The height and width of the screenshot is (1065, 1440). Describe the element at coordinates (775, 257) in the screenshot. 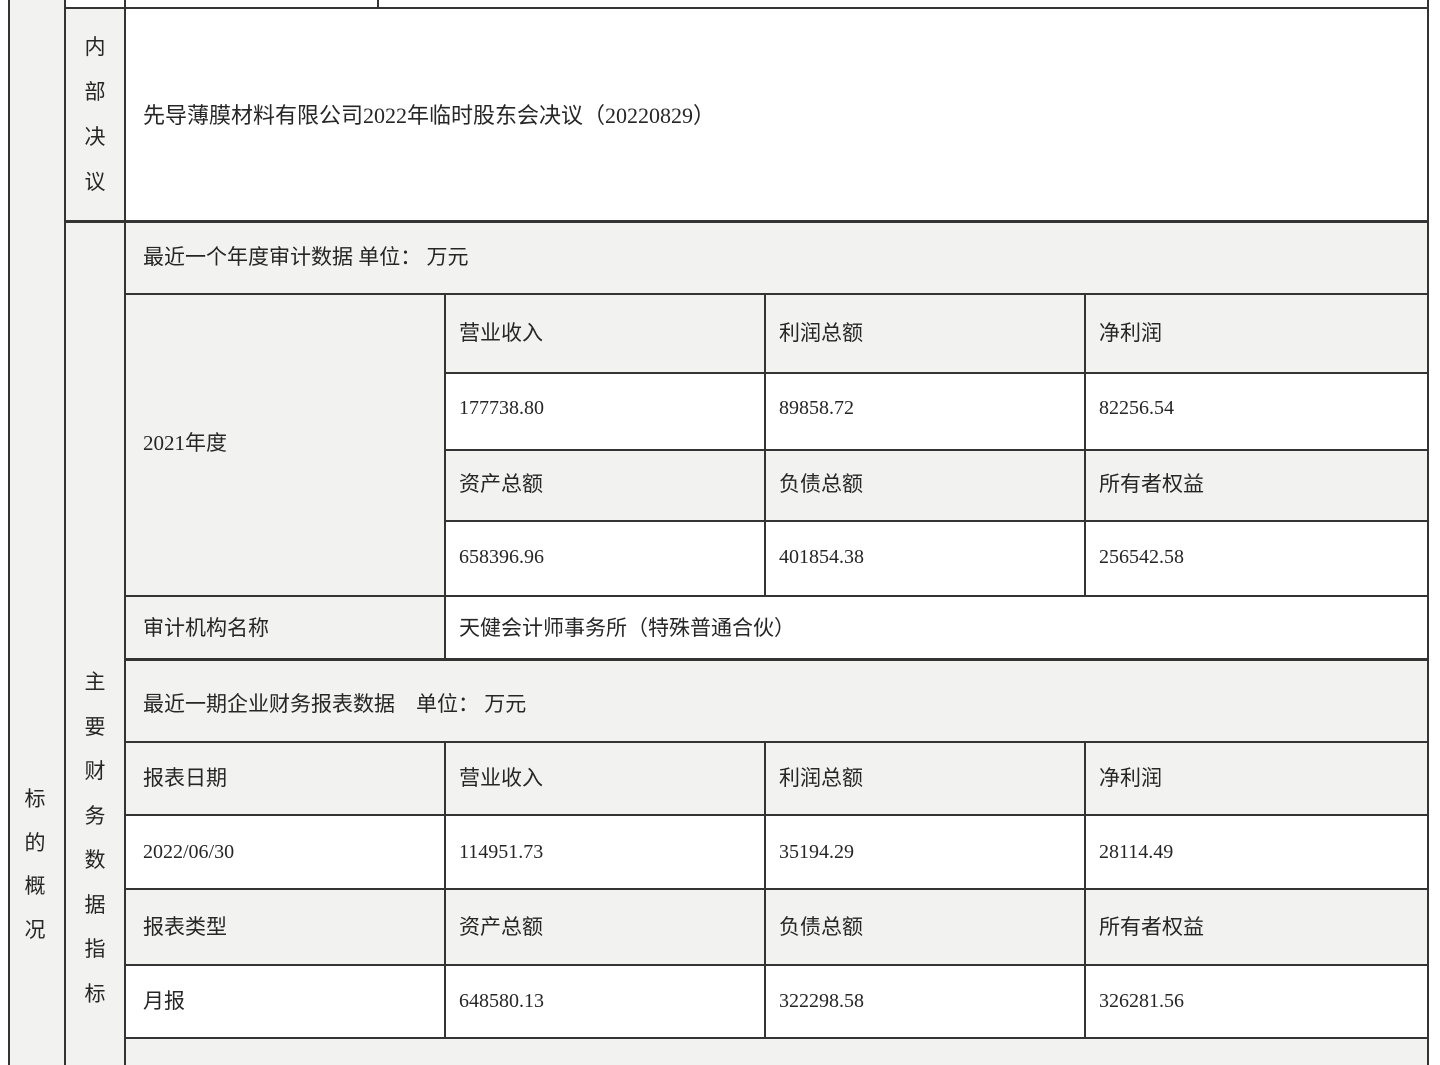

I see `audited-title-band-bg` at that location.